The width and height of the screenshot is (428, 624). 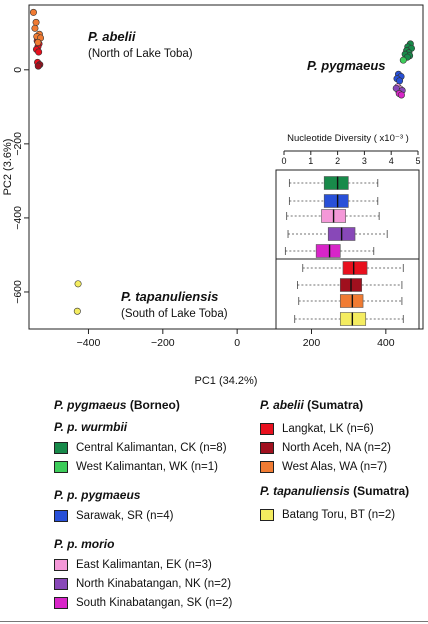 What do you see at coordinates (214, 621) in the screenshot?
I see `bottom-divider` at bounding box center [214, 621].